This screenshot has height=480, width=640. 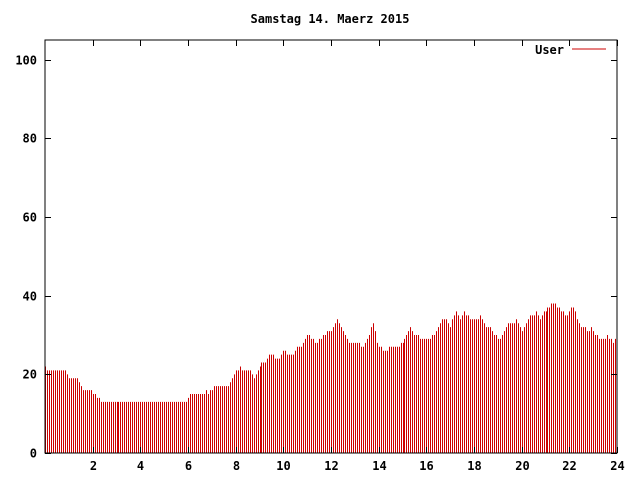 I want to click on y-tick-label: 80, so click(x=30, y=139).